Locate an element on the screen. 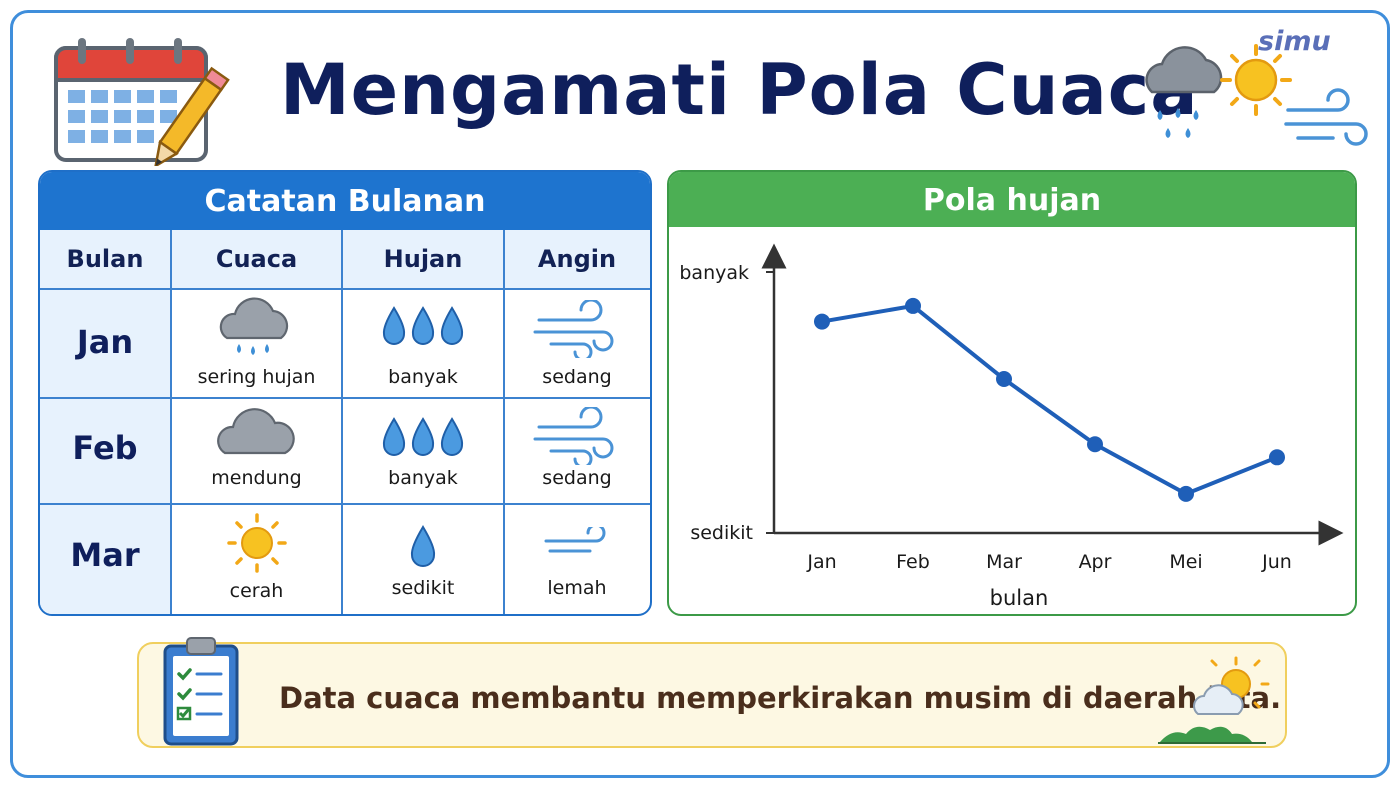 This screenshot has height=788, width=1400. brand-logo: simu is located at coordinates (1294, 41).